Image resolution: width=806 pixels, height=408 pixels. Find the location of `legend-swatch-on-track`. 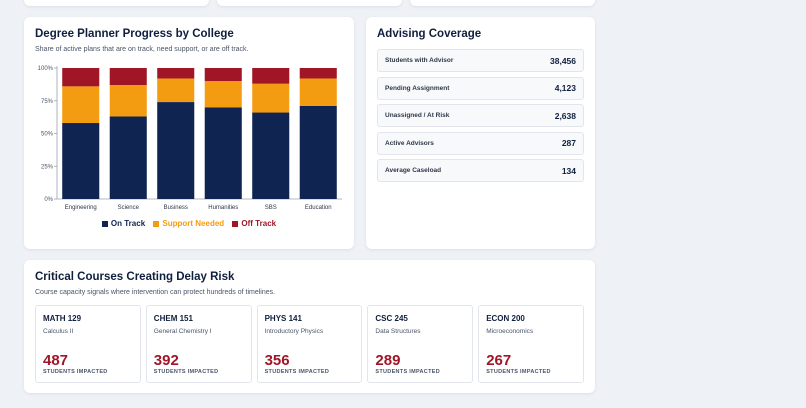

legend-swatch-on-track is located at coordinates (104, 223).